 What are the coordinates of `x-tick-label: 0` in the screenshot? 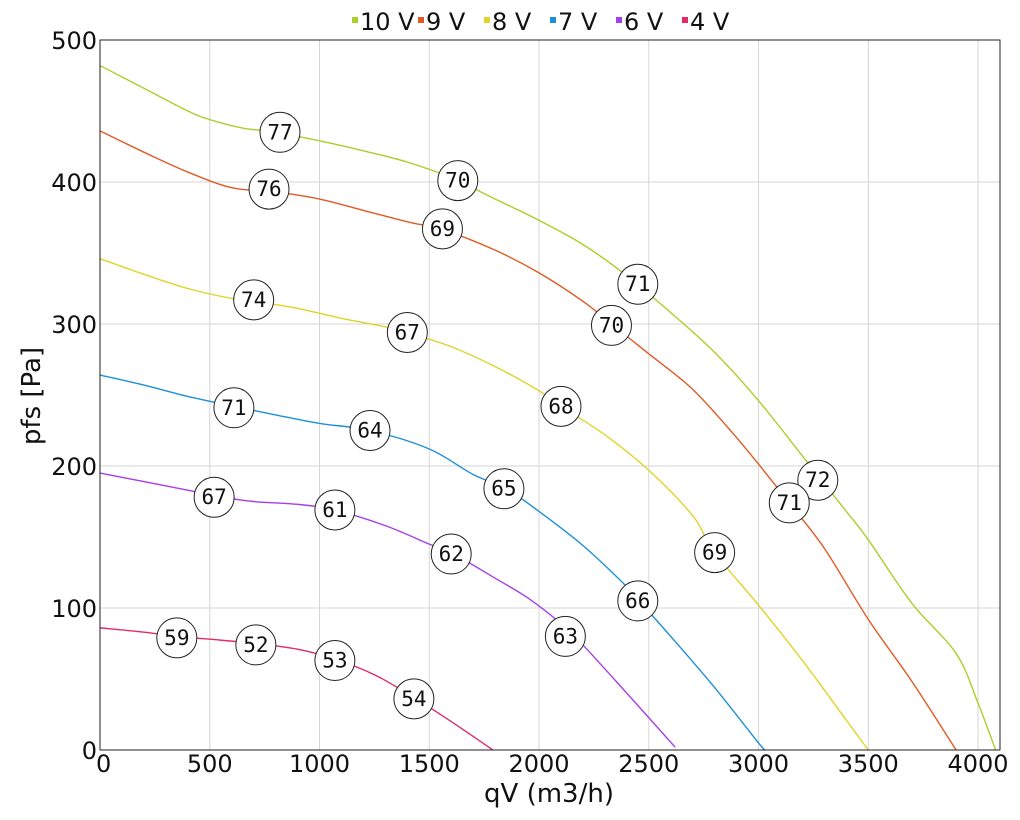 It's located at (103, 764).